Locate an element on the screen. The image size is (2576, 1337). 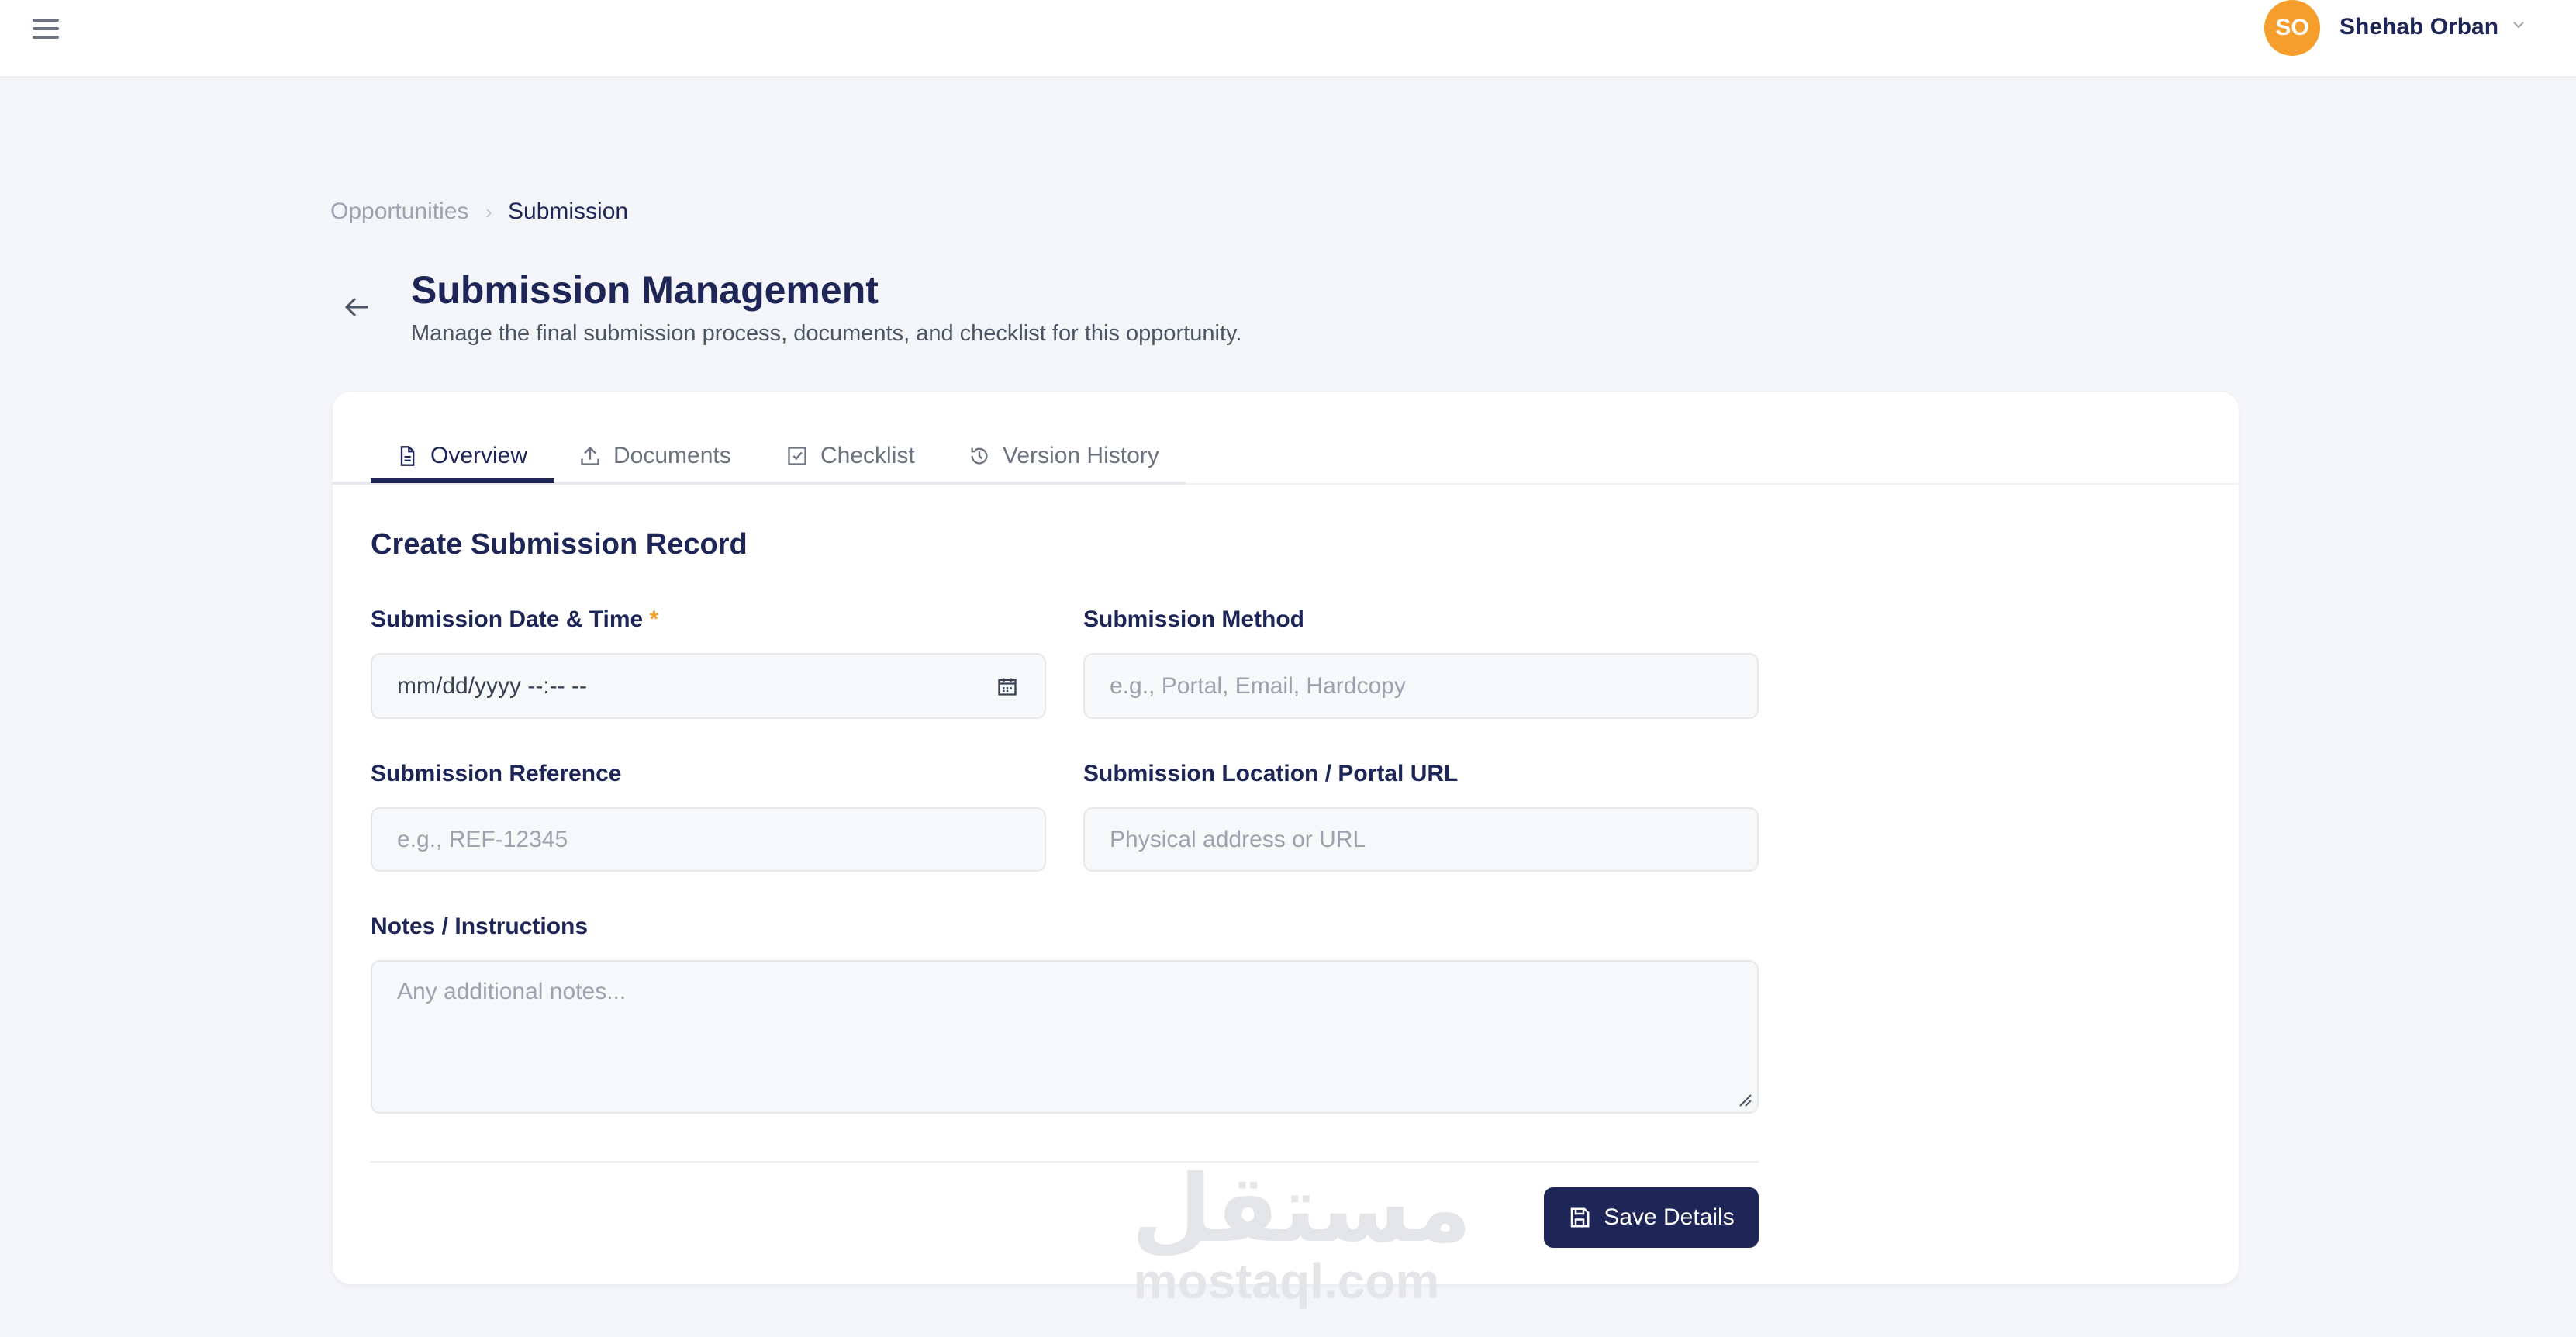
top-bar: SO Shehab Orban is located at coordinates (1288, 39).